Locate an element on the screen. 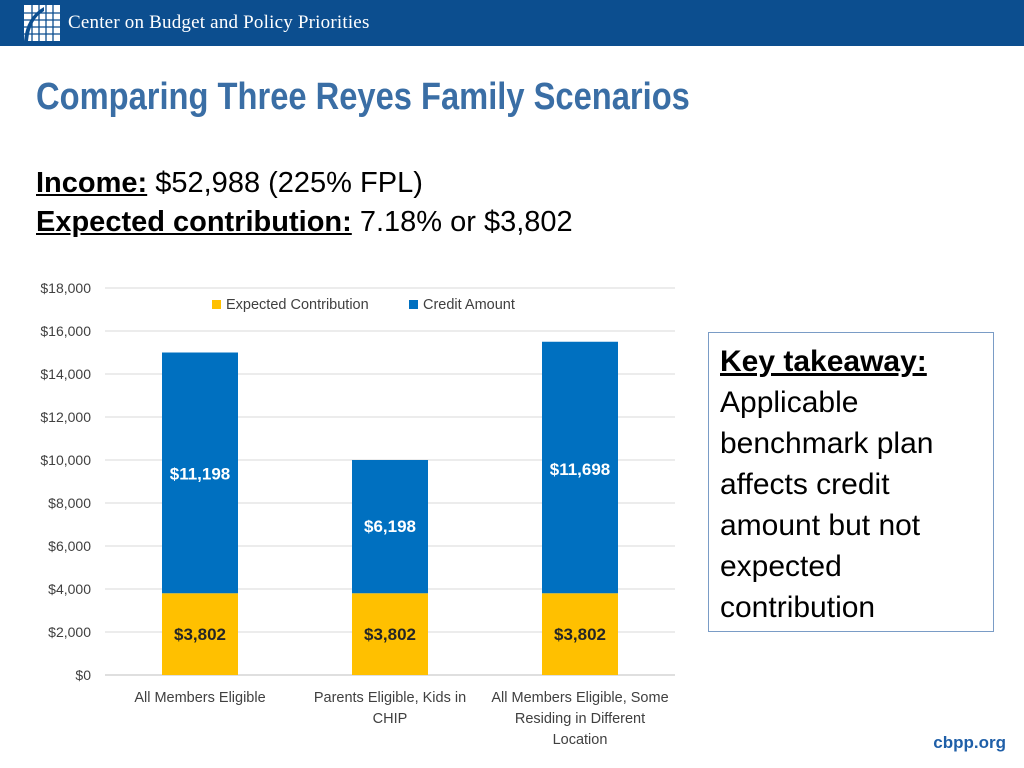 Image resolution: width=1024 pixels, height=768 pixels. page-title: Comparing Three Reyes Family Scenarios is located at coordinates (363, 97).